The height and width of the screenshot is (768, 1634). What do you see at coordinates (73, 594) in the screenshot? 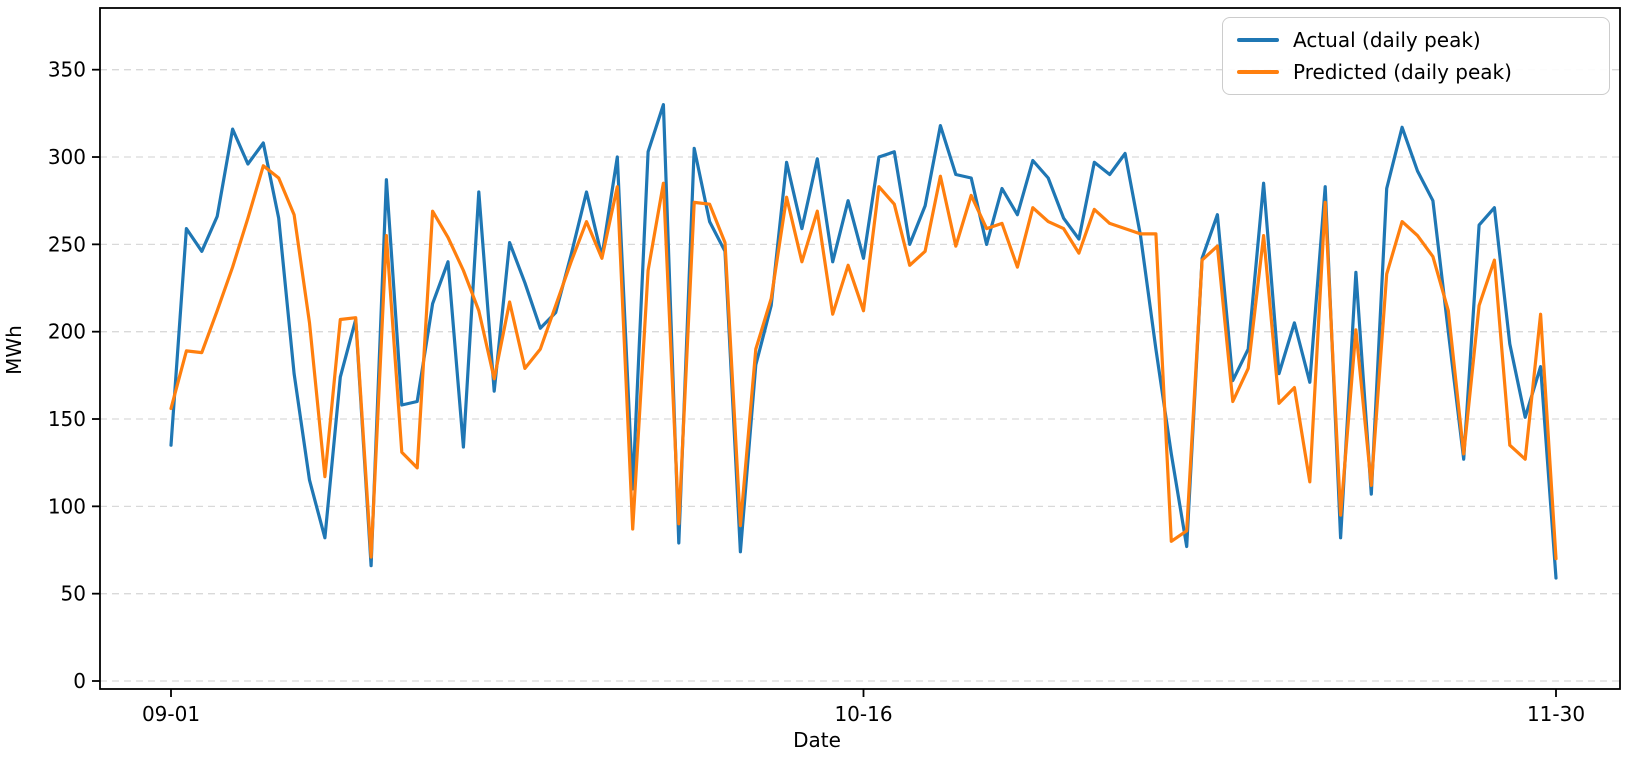
I see `y-tick-label: 50` at bounding box center [73, 594].